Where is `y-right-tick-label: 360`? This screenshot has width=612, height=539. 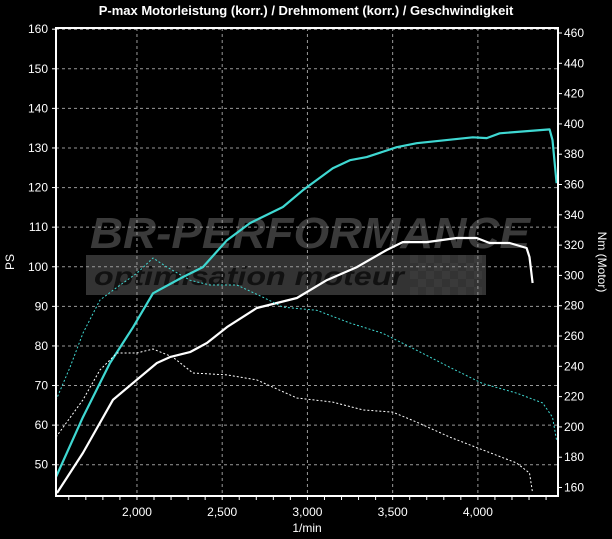 y-right-tick-label: 360 is located at coordinates (574, 185).